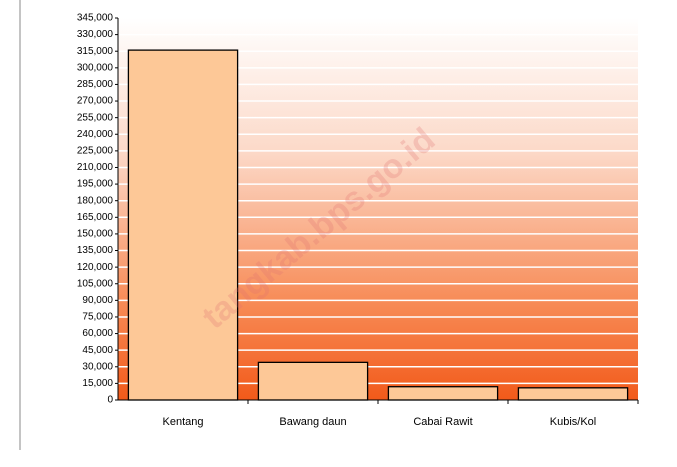 The image size is (677, 467). Describe the element at coordinates (95, 101) in the screenshot. I see `y-tick-label: 270,000` at that location.